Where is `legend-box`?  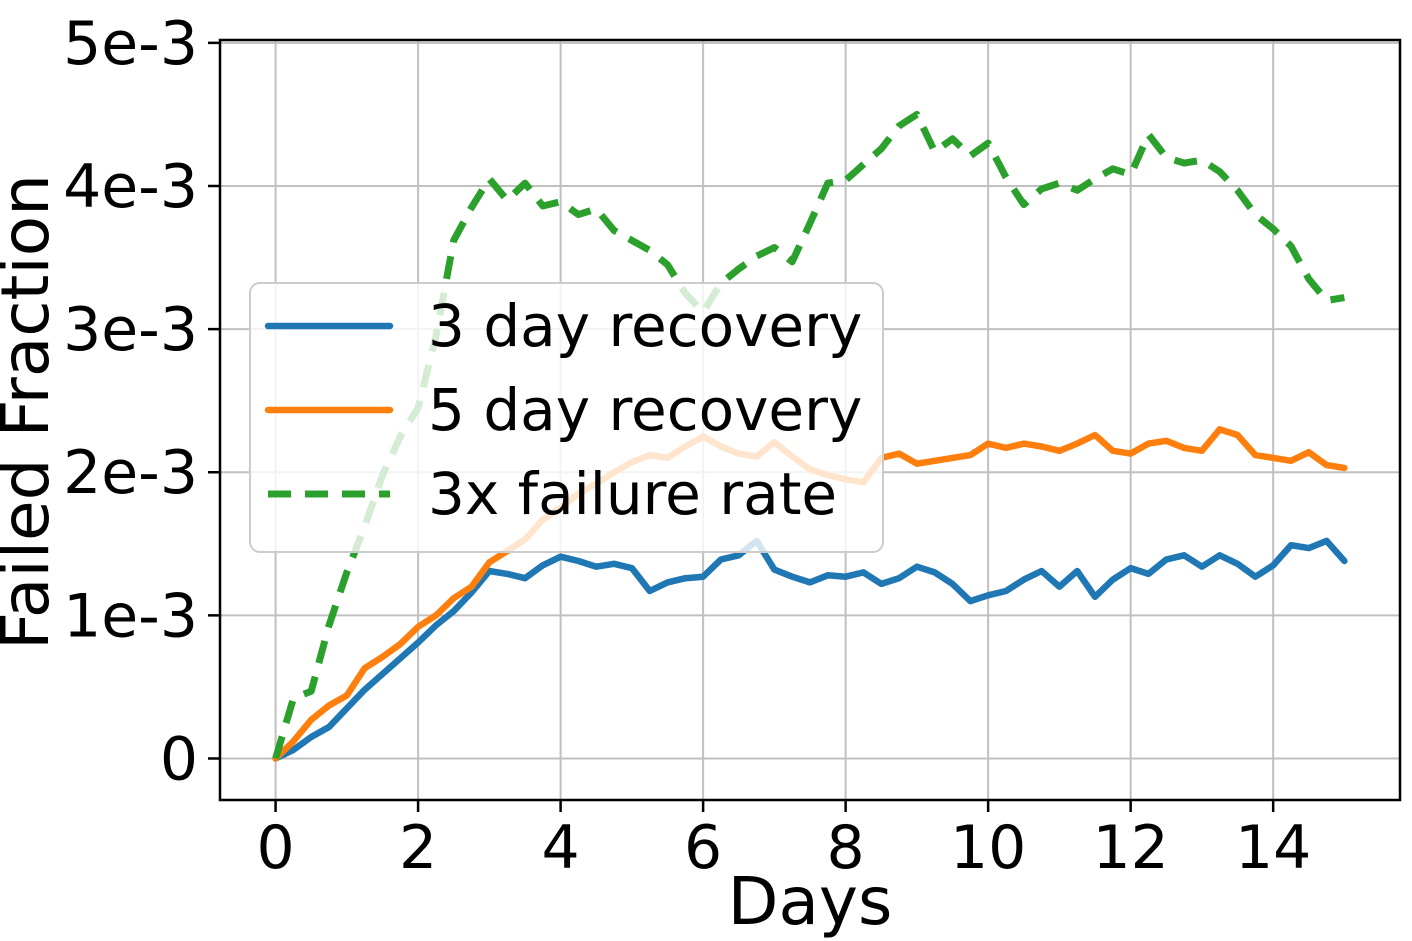
legend-box is located at coordinates (566, 417).